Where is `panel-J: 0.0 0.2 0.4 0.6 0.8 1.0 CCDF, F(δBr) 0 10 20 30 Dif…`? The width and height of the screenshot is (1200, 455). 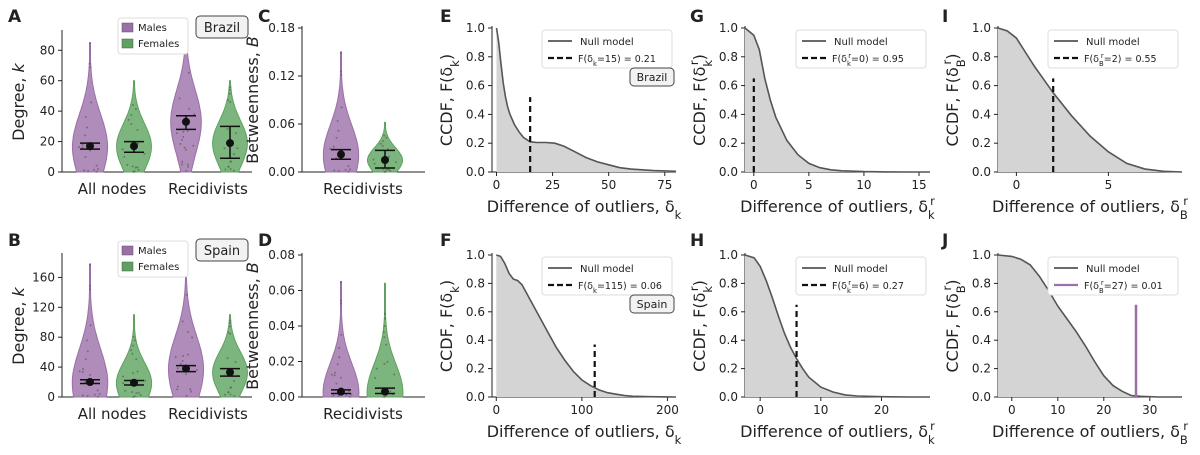
panel-J: 0.0 0.2 0.4 0.6 0.8 1.0 CCDF, F(δBr) 0 10 20 30 Dif… is located at coordinates (1064, 347).